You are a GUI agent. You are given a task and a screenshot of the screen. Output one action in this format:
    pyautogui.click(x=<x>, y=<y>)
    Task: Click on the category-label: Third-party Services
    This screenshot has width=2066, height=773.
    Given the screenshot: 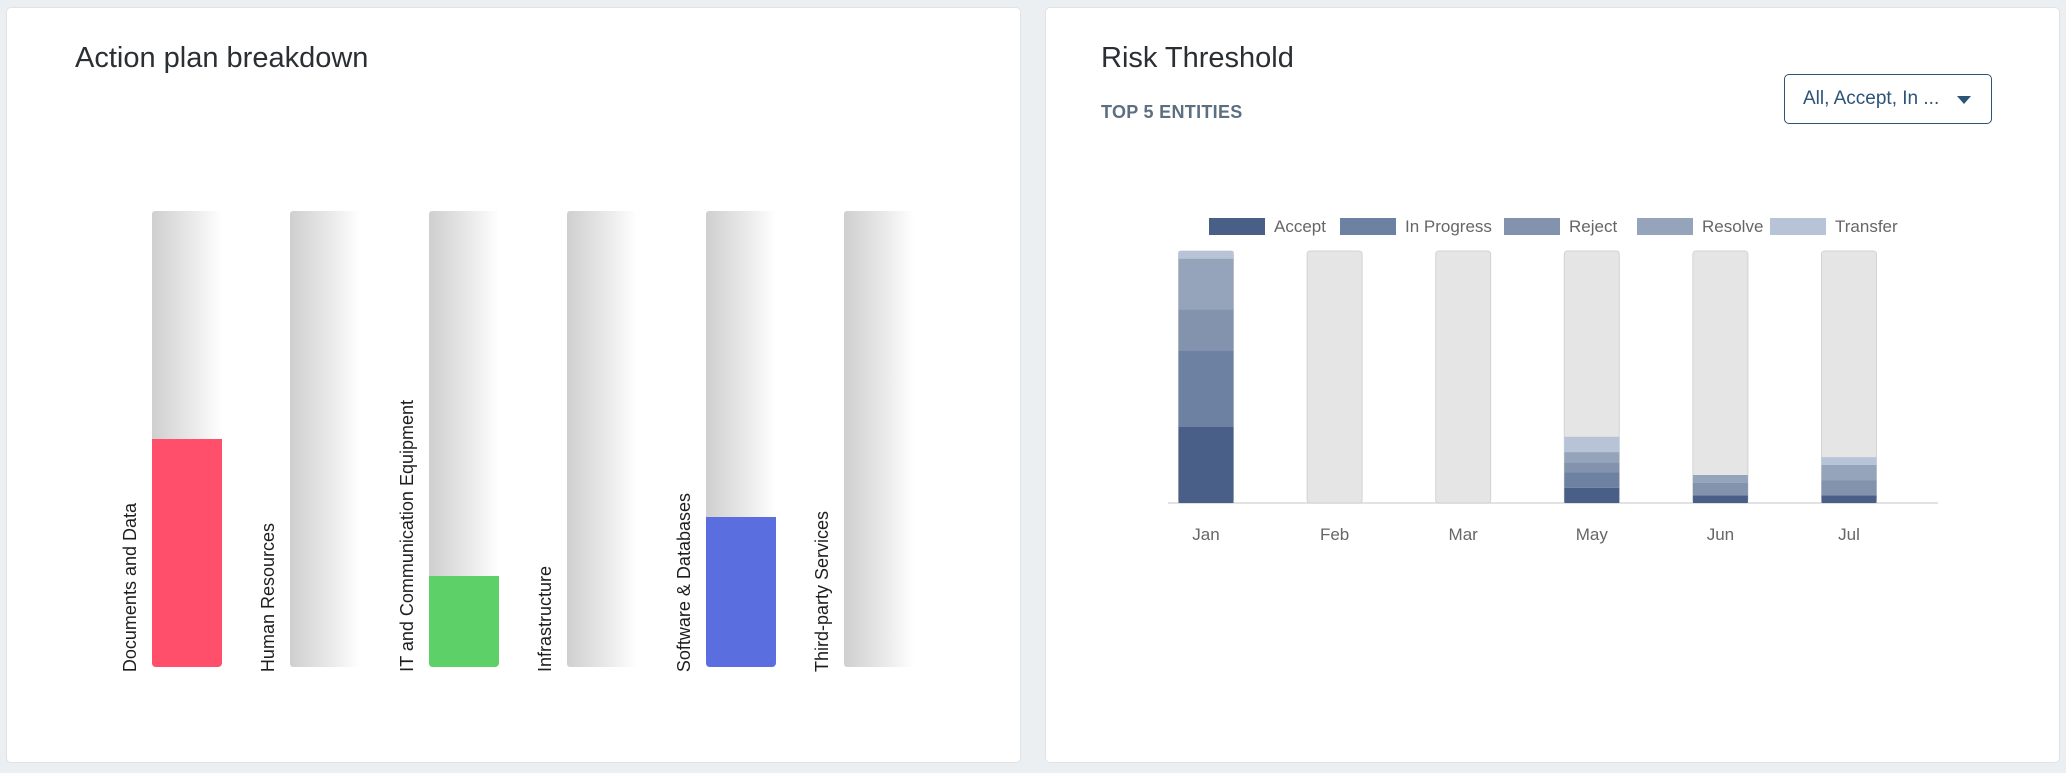 What is the action you would take?
    pyautogui.click(x=822, y=591)
    